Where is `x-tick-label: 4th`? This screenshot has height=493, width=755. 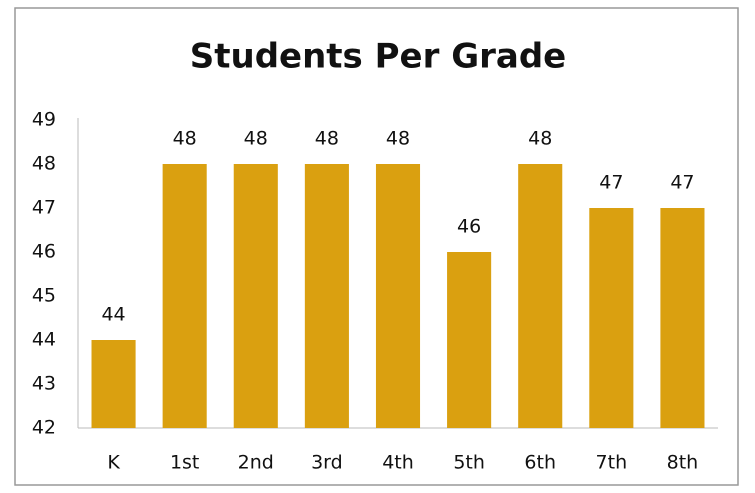
x-tick-label: 4th is located at coordinates (398, 463).